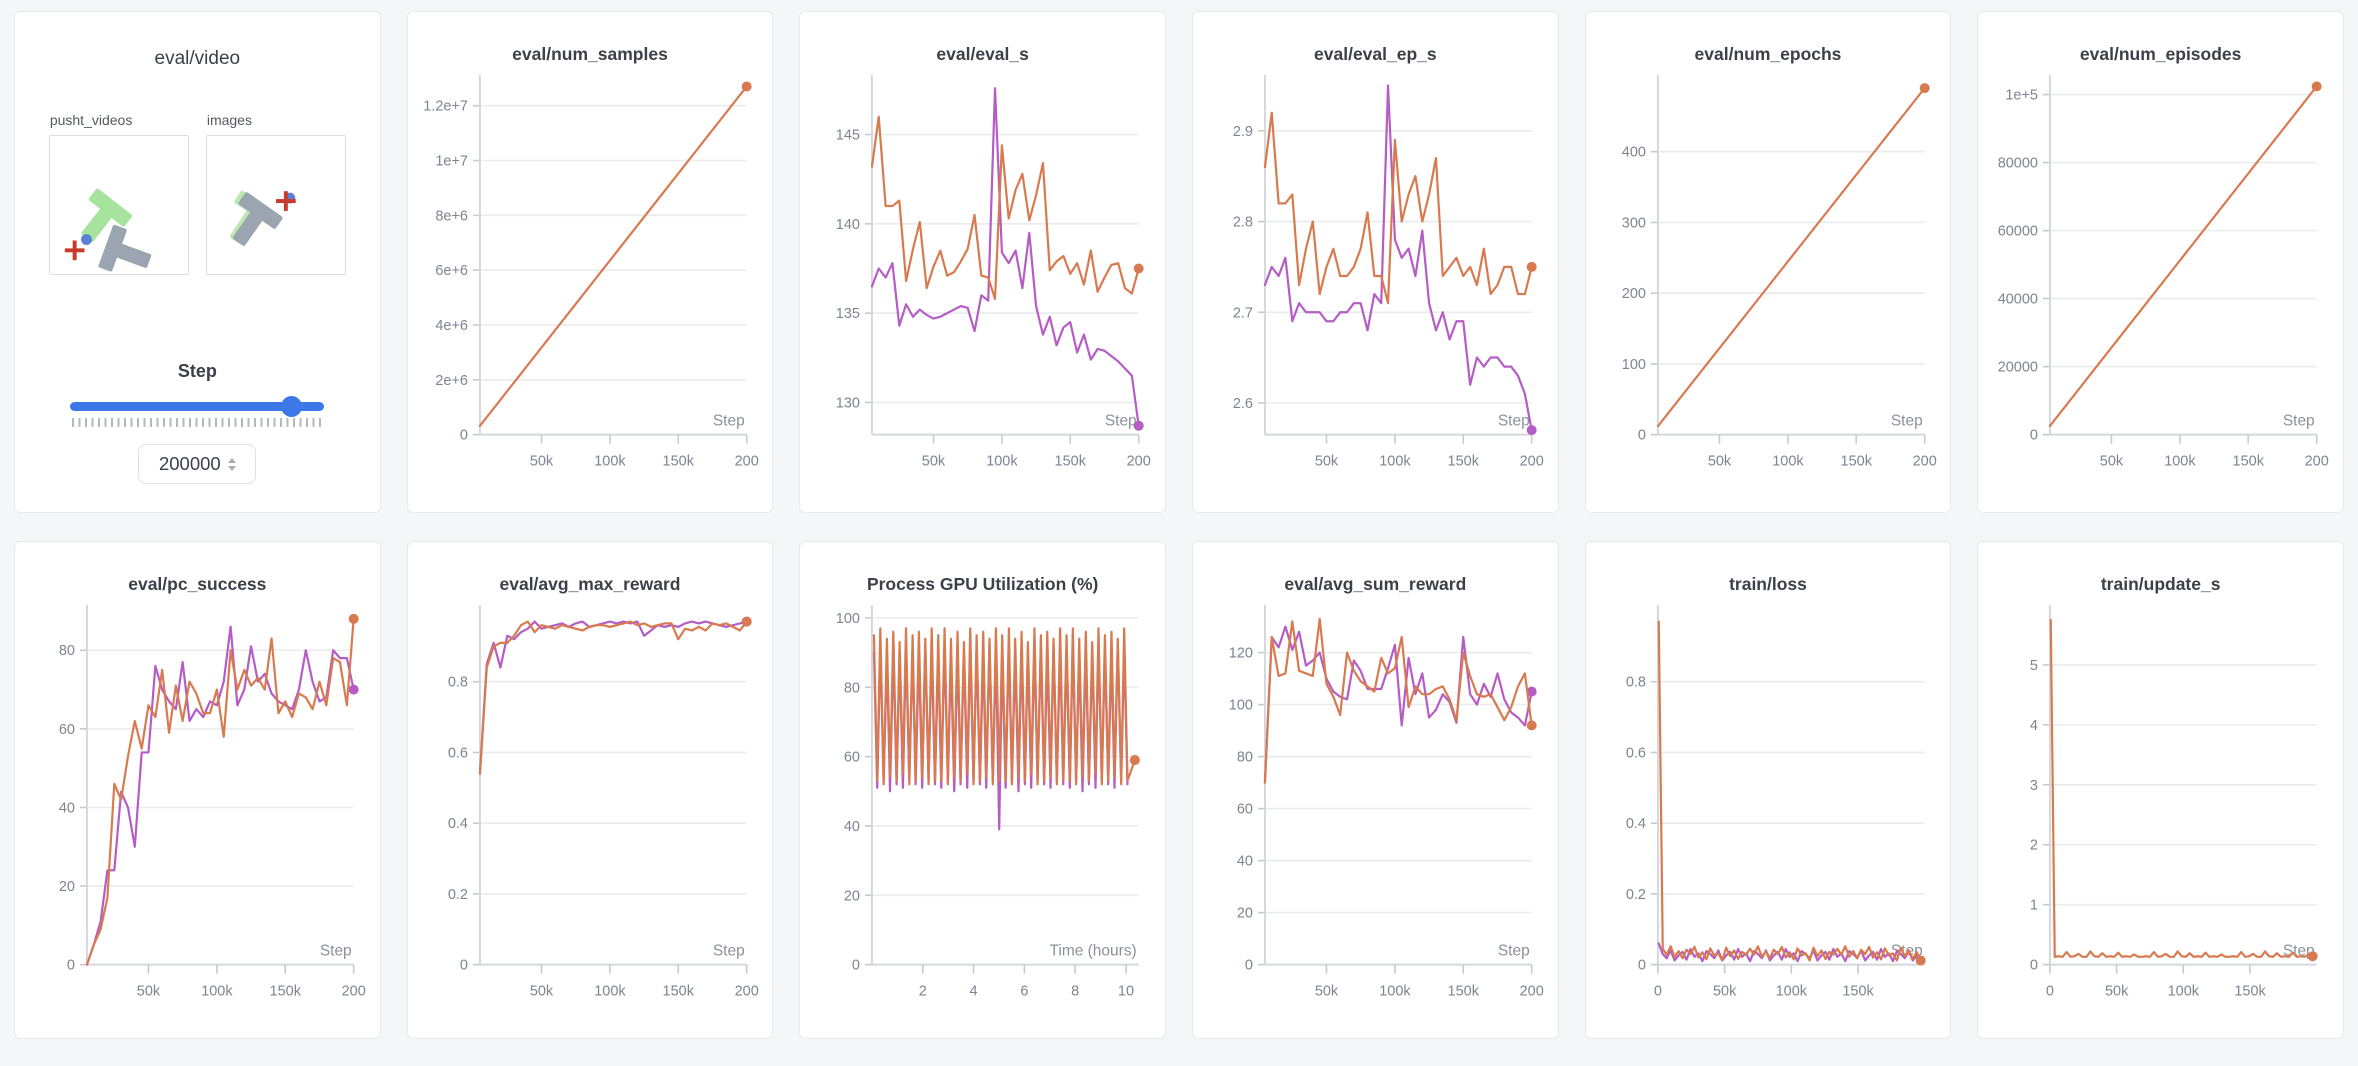 The image size is (2358, 1066). What do you see at coordinates (445, 107) in the screenshot?
I see `svg-text: 1.2e+7` at bounding box center [445, 107].